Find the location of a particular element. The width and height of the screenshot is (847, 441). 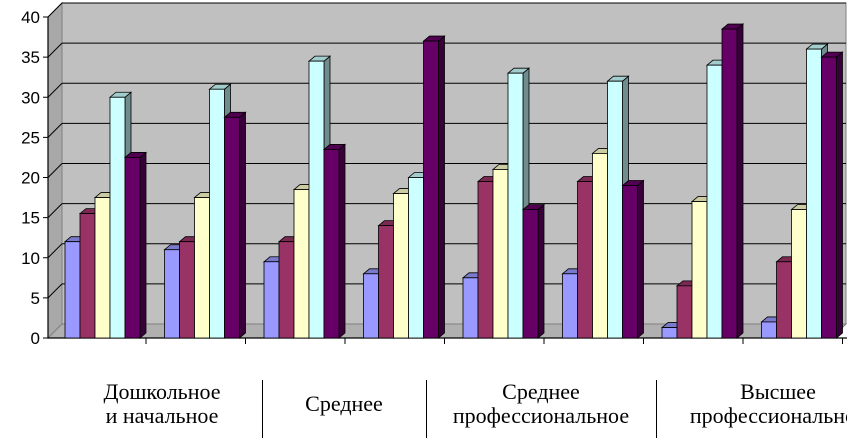

y-tick-label: 20 is located at coordinates (30, 178).